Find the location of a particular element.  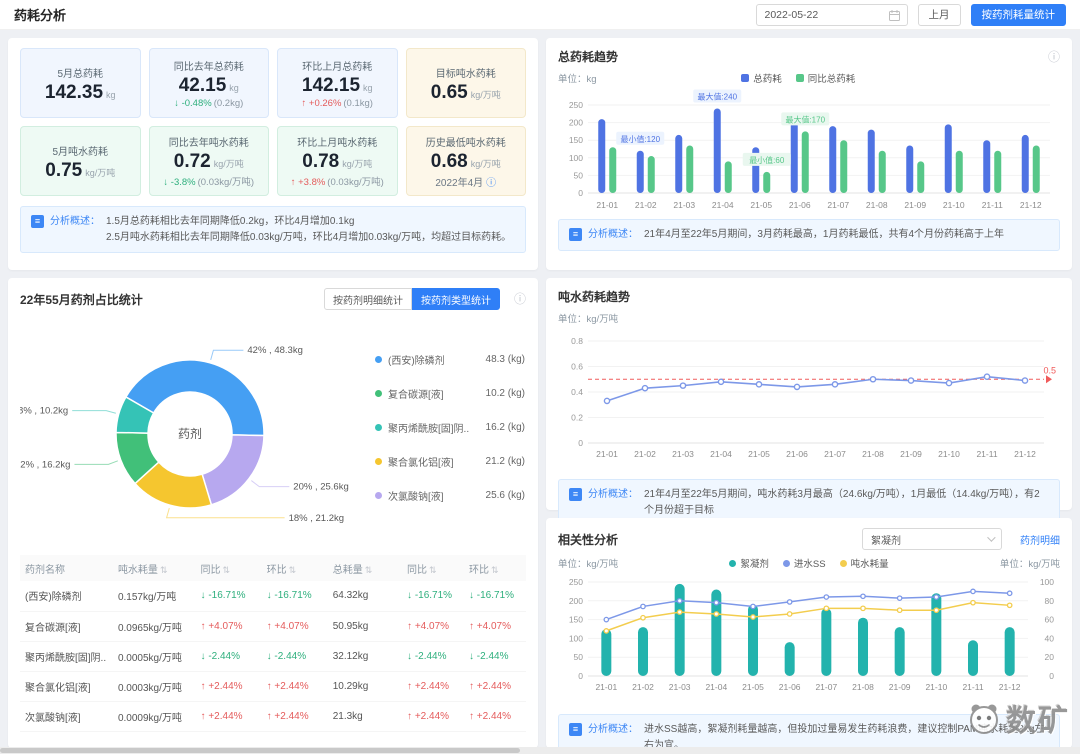

svg-text: 250 is located at coordinates (576, 582).